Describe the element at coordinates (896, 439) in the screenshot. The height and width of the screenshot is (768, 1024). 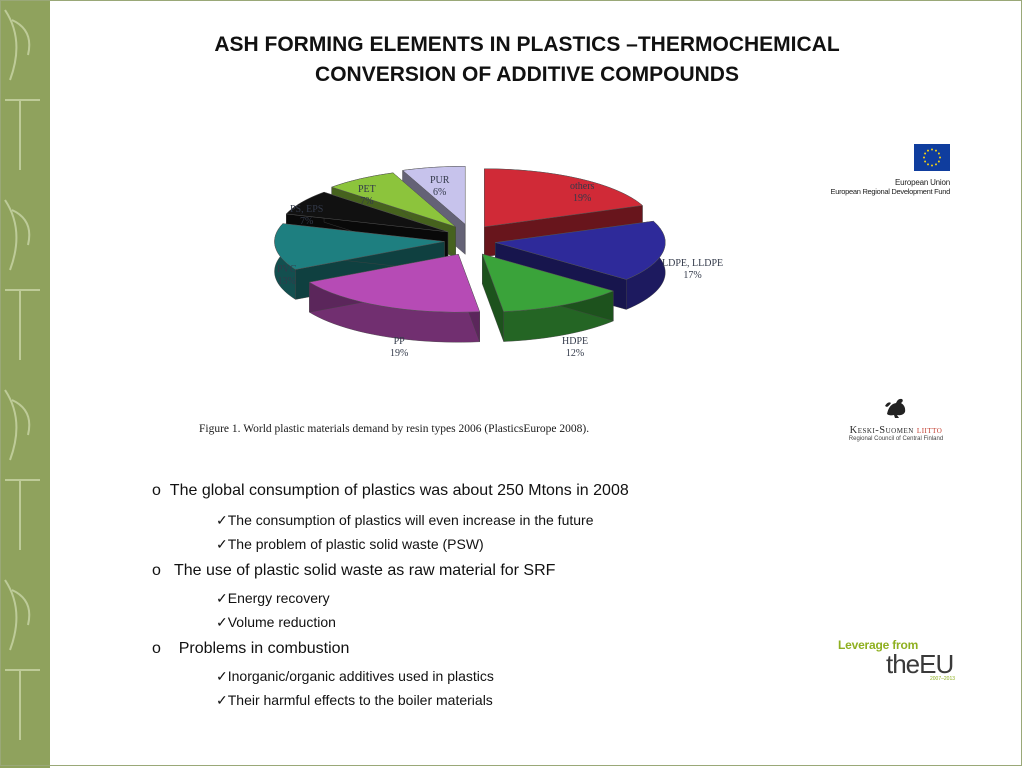
I see `ks-subtitle: Regional Council of Central Finland` at that location.